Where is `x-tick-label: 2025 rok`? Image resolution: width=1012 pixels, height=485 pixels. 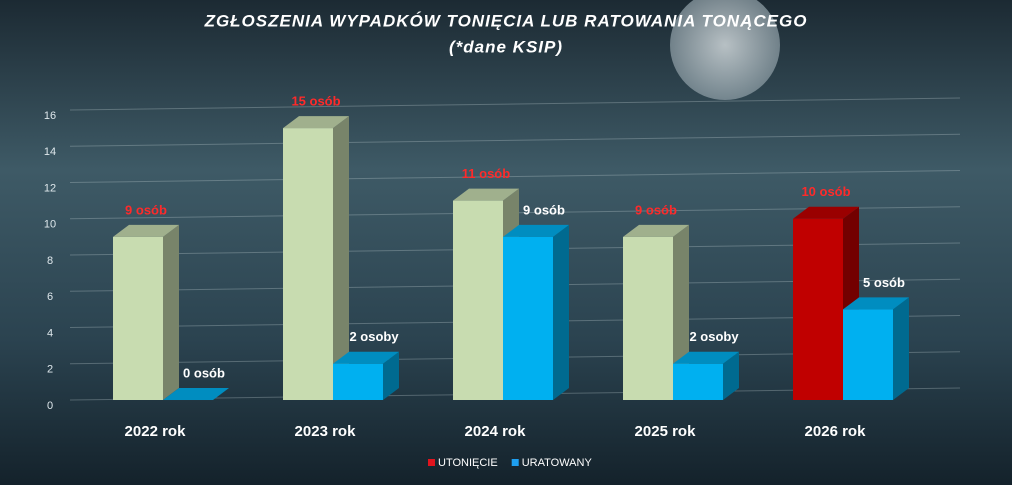
x-tick-label: 2025 rok is located at coordinates (666, 431).